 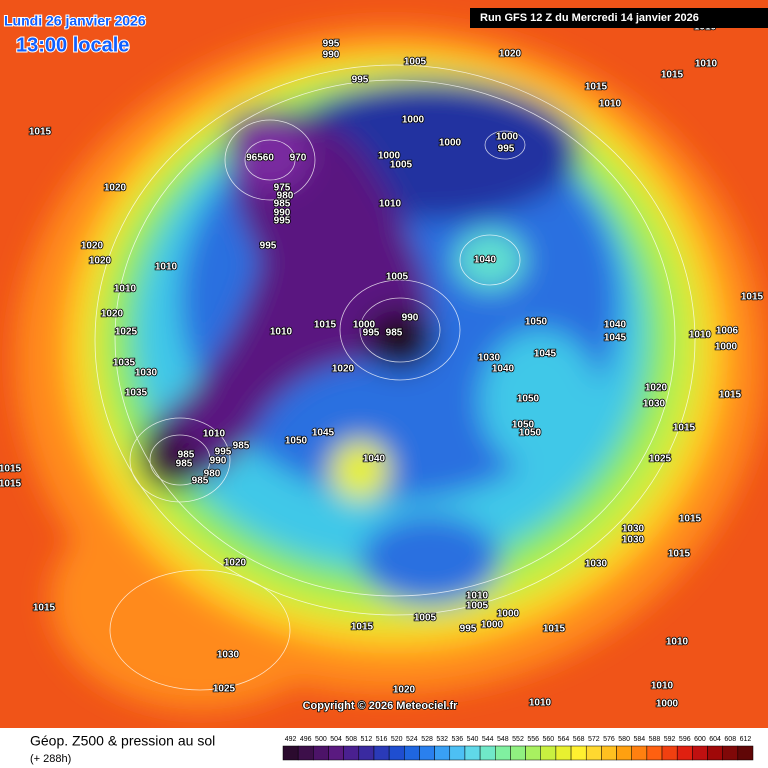 What do you see at coordinates (727, 331) in the screenshot?
I see `pressure-label: 1006` at bounding box center [727, 331].